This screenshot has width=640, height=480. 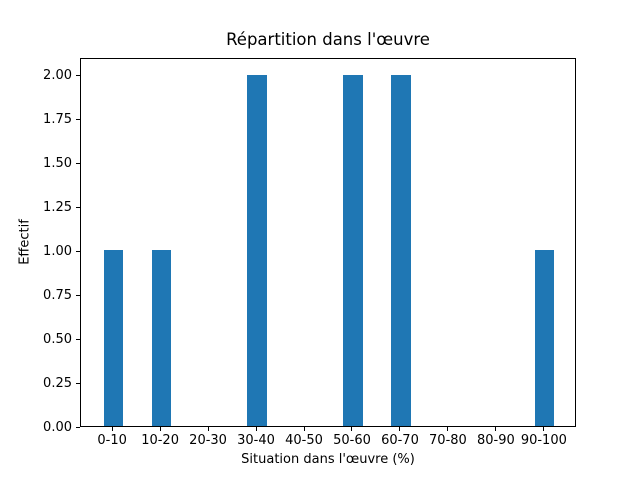 What do you see at coordinates (25, 242) in the screenshot?
I see `y-axis-label: Effectif` at bounding box center [25, 242].